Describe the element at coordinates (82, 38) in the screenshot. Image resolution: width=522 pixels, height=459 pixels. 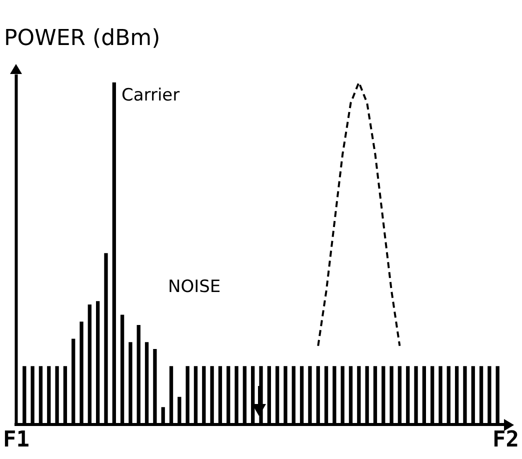
I see `y-axis-title: POWER (dBm)` at that location.